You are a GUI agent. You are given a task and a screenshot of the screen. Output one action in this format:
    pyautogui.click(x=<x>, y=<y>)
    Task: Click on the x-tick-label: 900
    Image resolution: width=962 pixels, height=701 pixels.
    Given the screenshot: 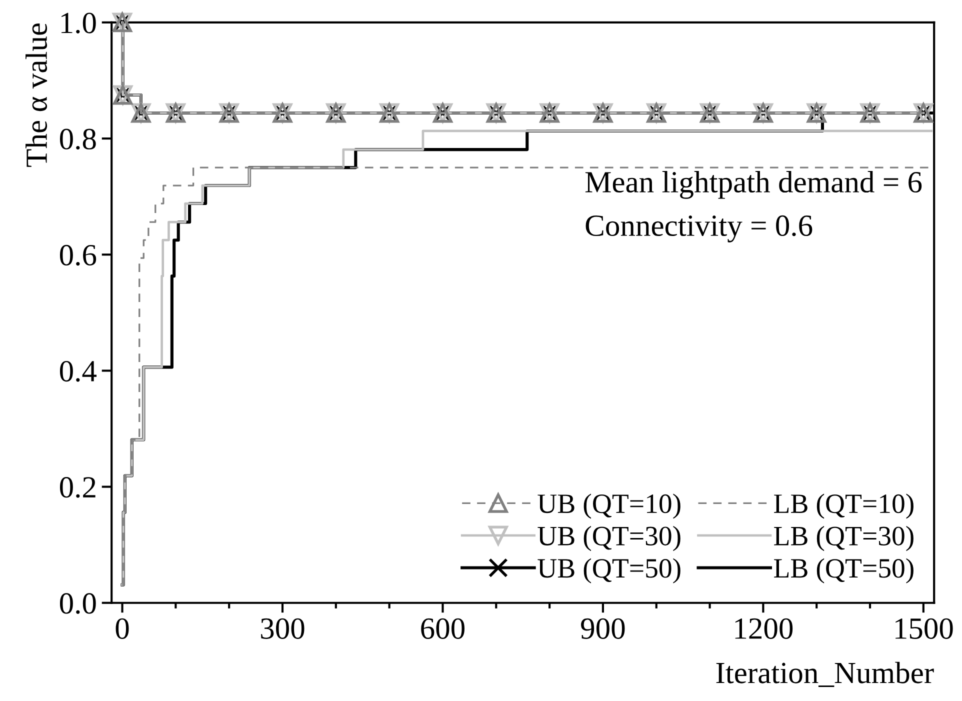 What is the action you would take?
    pyautogui.click(x=603, y=628)
    